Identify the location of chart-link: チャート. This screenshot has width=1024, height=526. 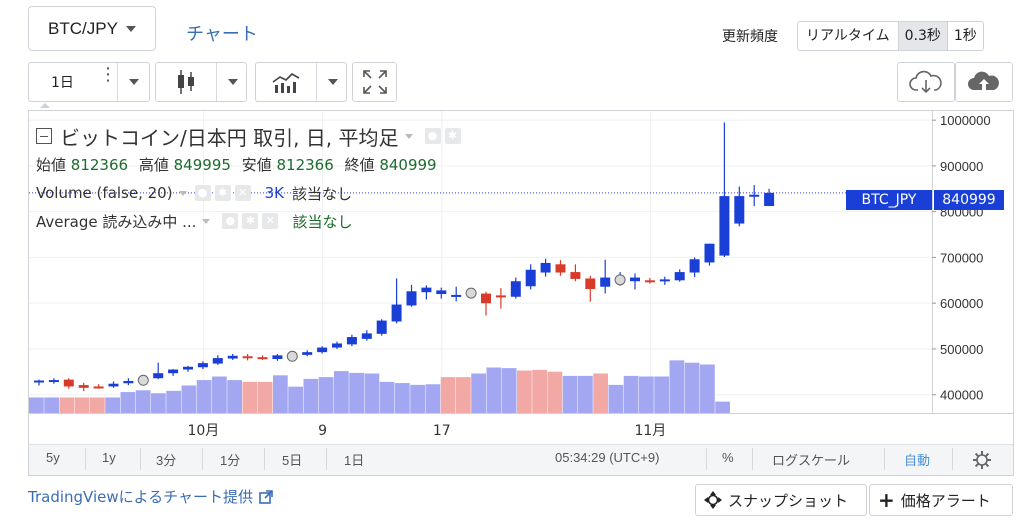
(222, 34).